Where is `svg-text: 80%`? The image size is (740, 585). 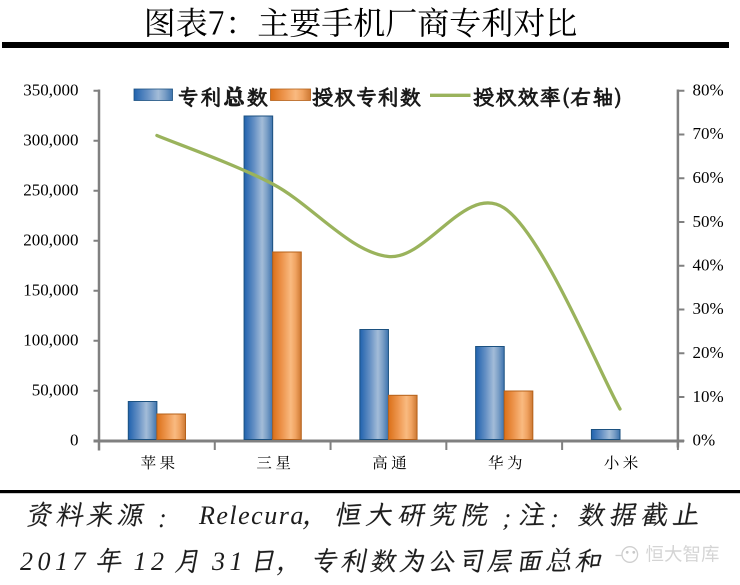 svg-text: 80% is located at coordinates (708, 90).